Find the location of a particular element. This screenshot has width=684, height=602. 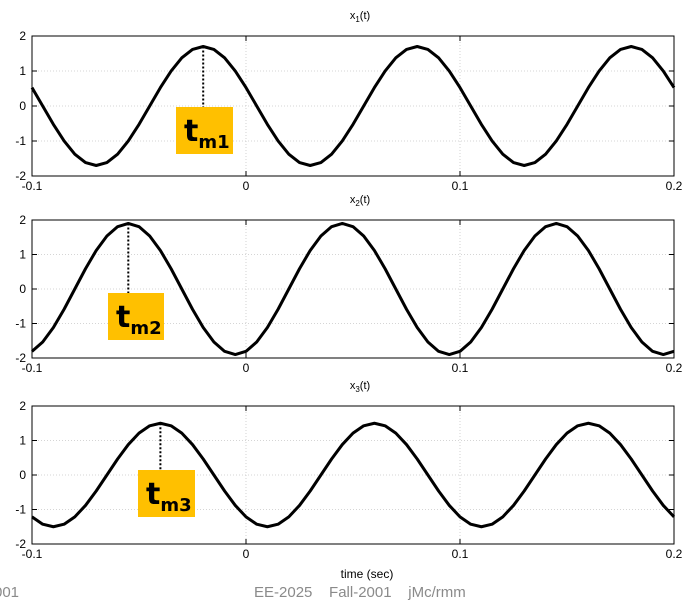

subplot-title-x1: x1(t) is located at coordinates (360, 17).